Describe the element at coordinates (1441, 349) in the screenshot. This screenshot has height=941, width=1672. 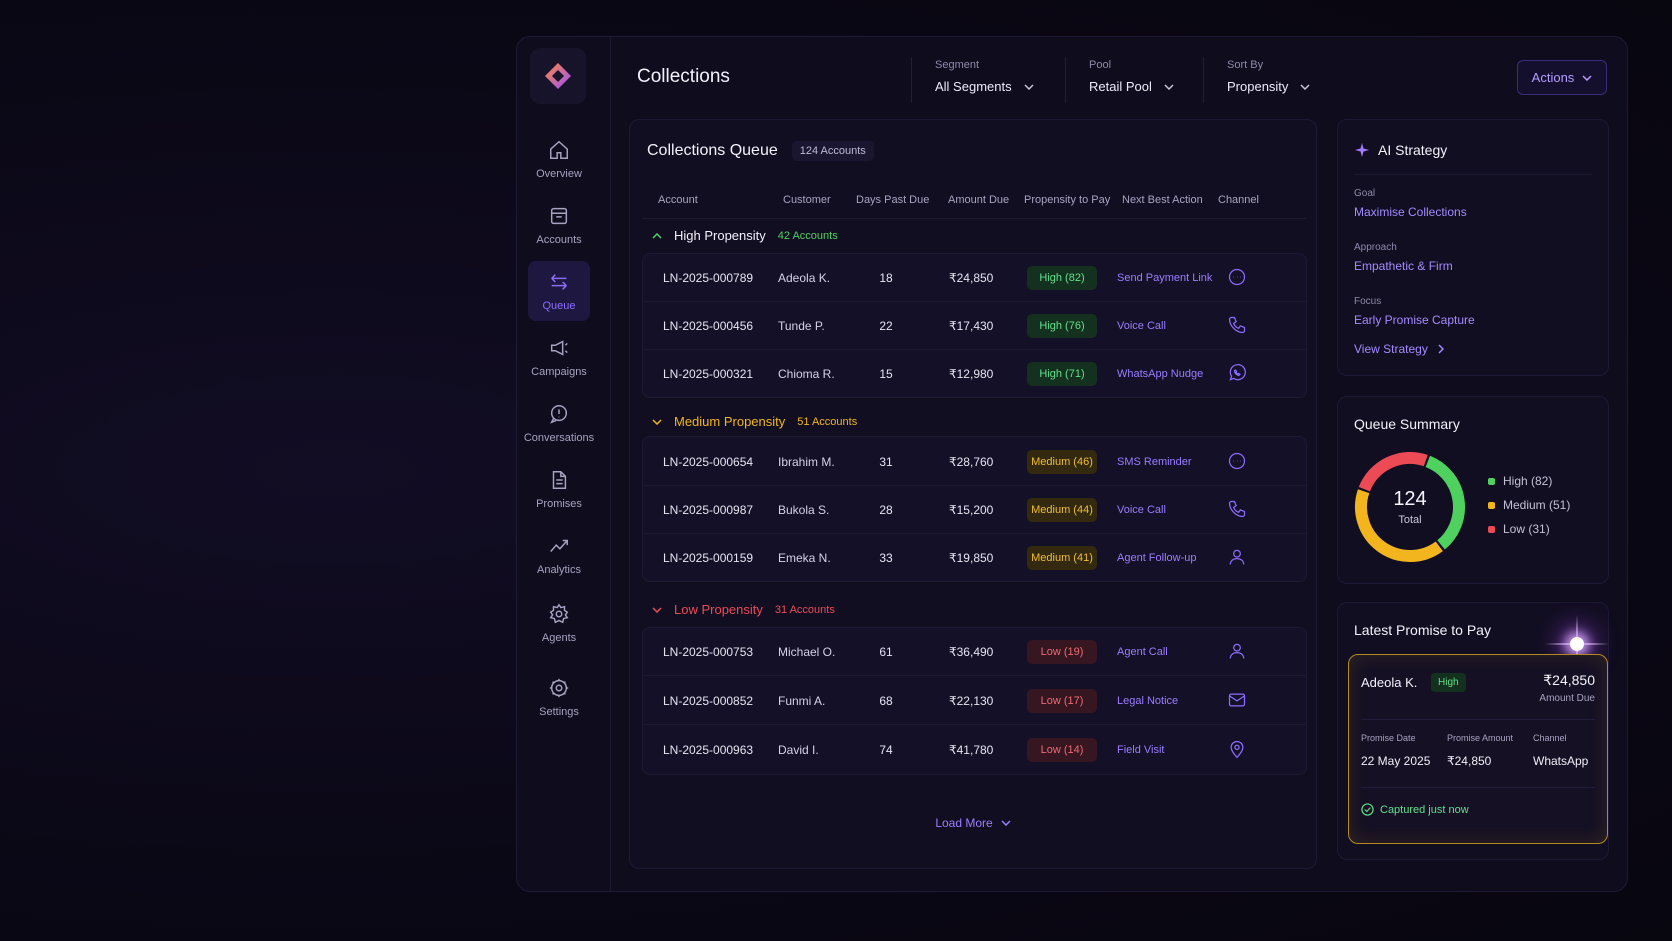
I see `chevron-right-icon` at that location.